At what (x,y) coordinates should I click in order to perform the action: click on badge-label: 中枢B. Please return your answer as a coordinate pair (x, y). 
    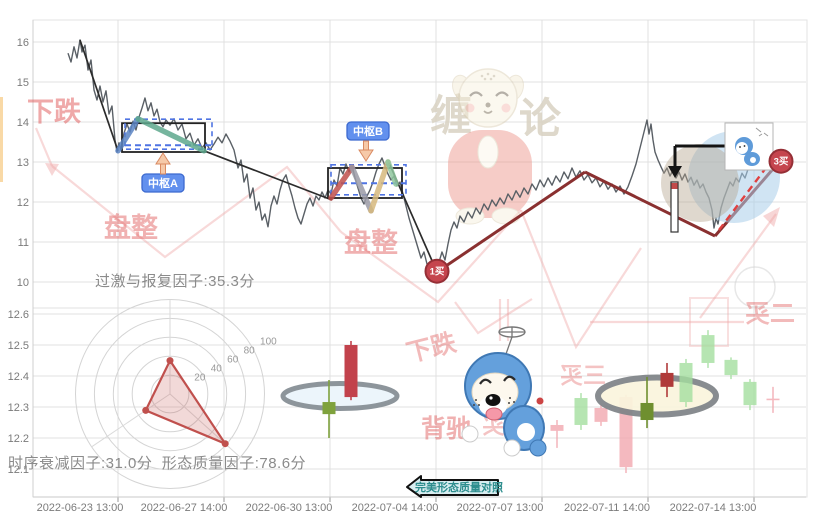
    Looking at the image, I should click on (368, 131).